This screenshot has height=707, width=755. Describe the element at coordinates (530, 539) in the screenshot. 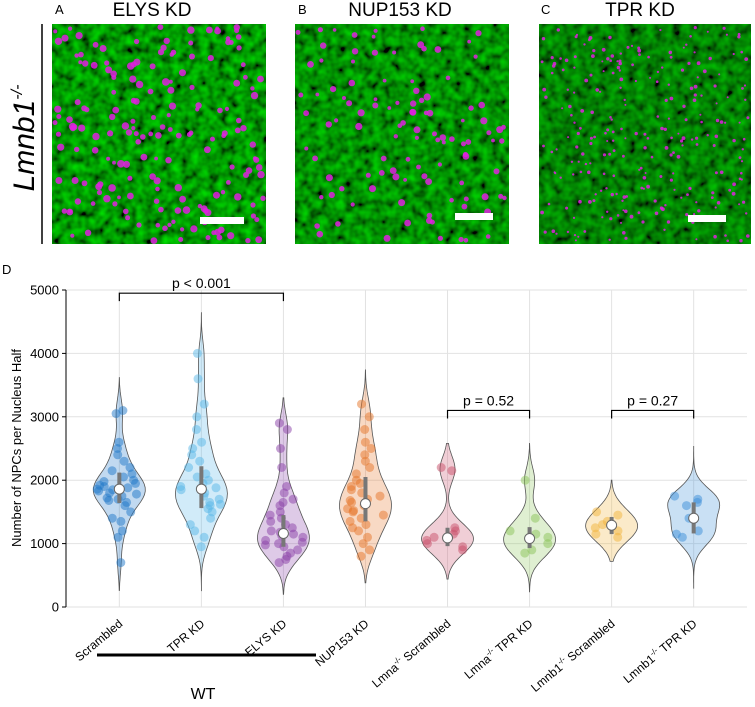

I see `median-marker` at that location.